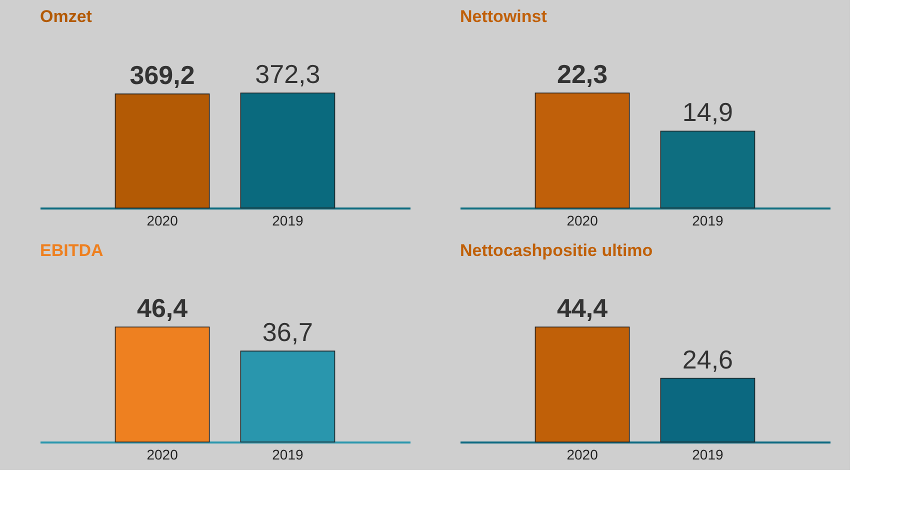  I want to click on data-label: 372,3, so click(287, 74).